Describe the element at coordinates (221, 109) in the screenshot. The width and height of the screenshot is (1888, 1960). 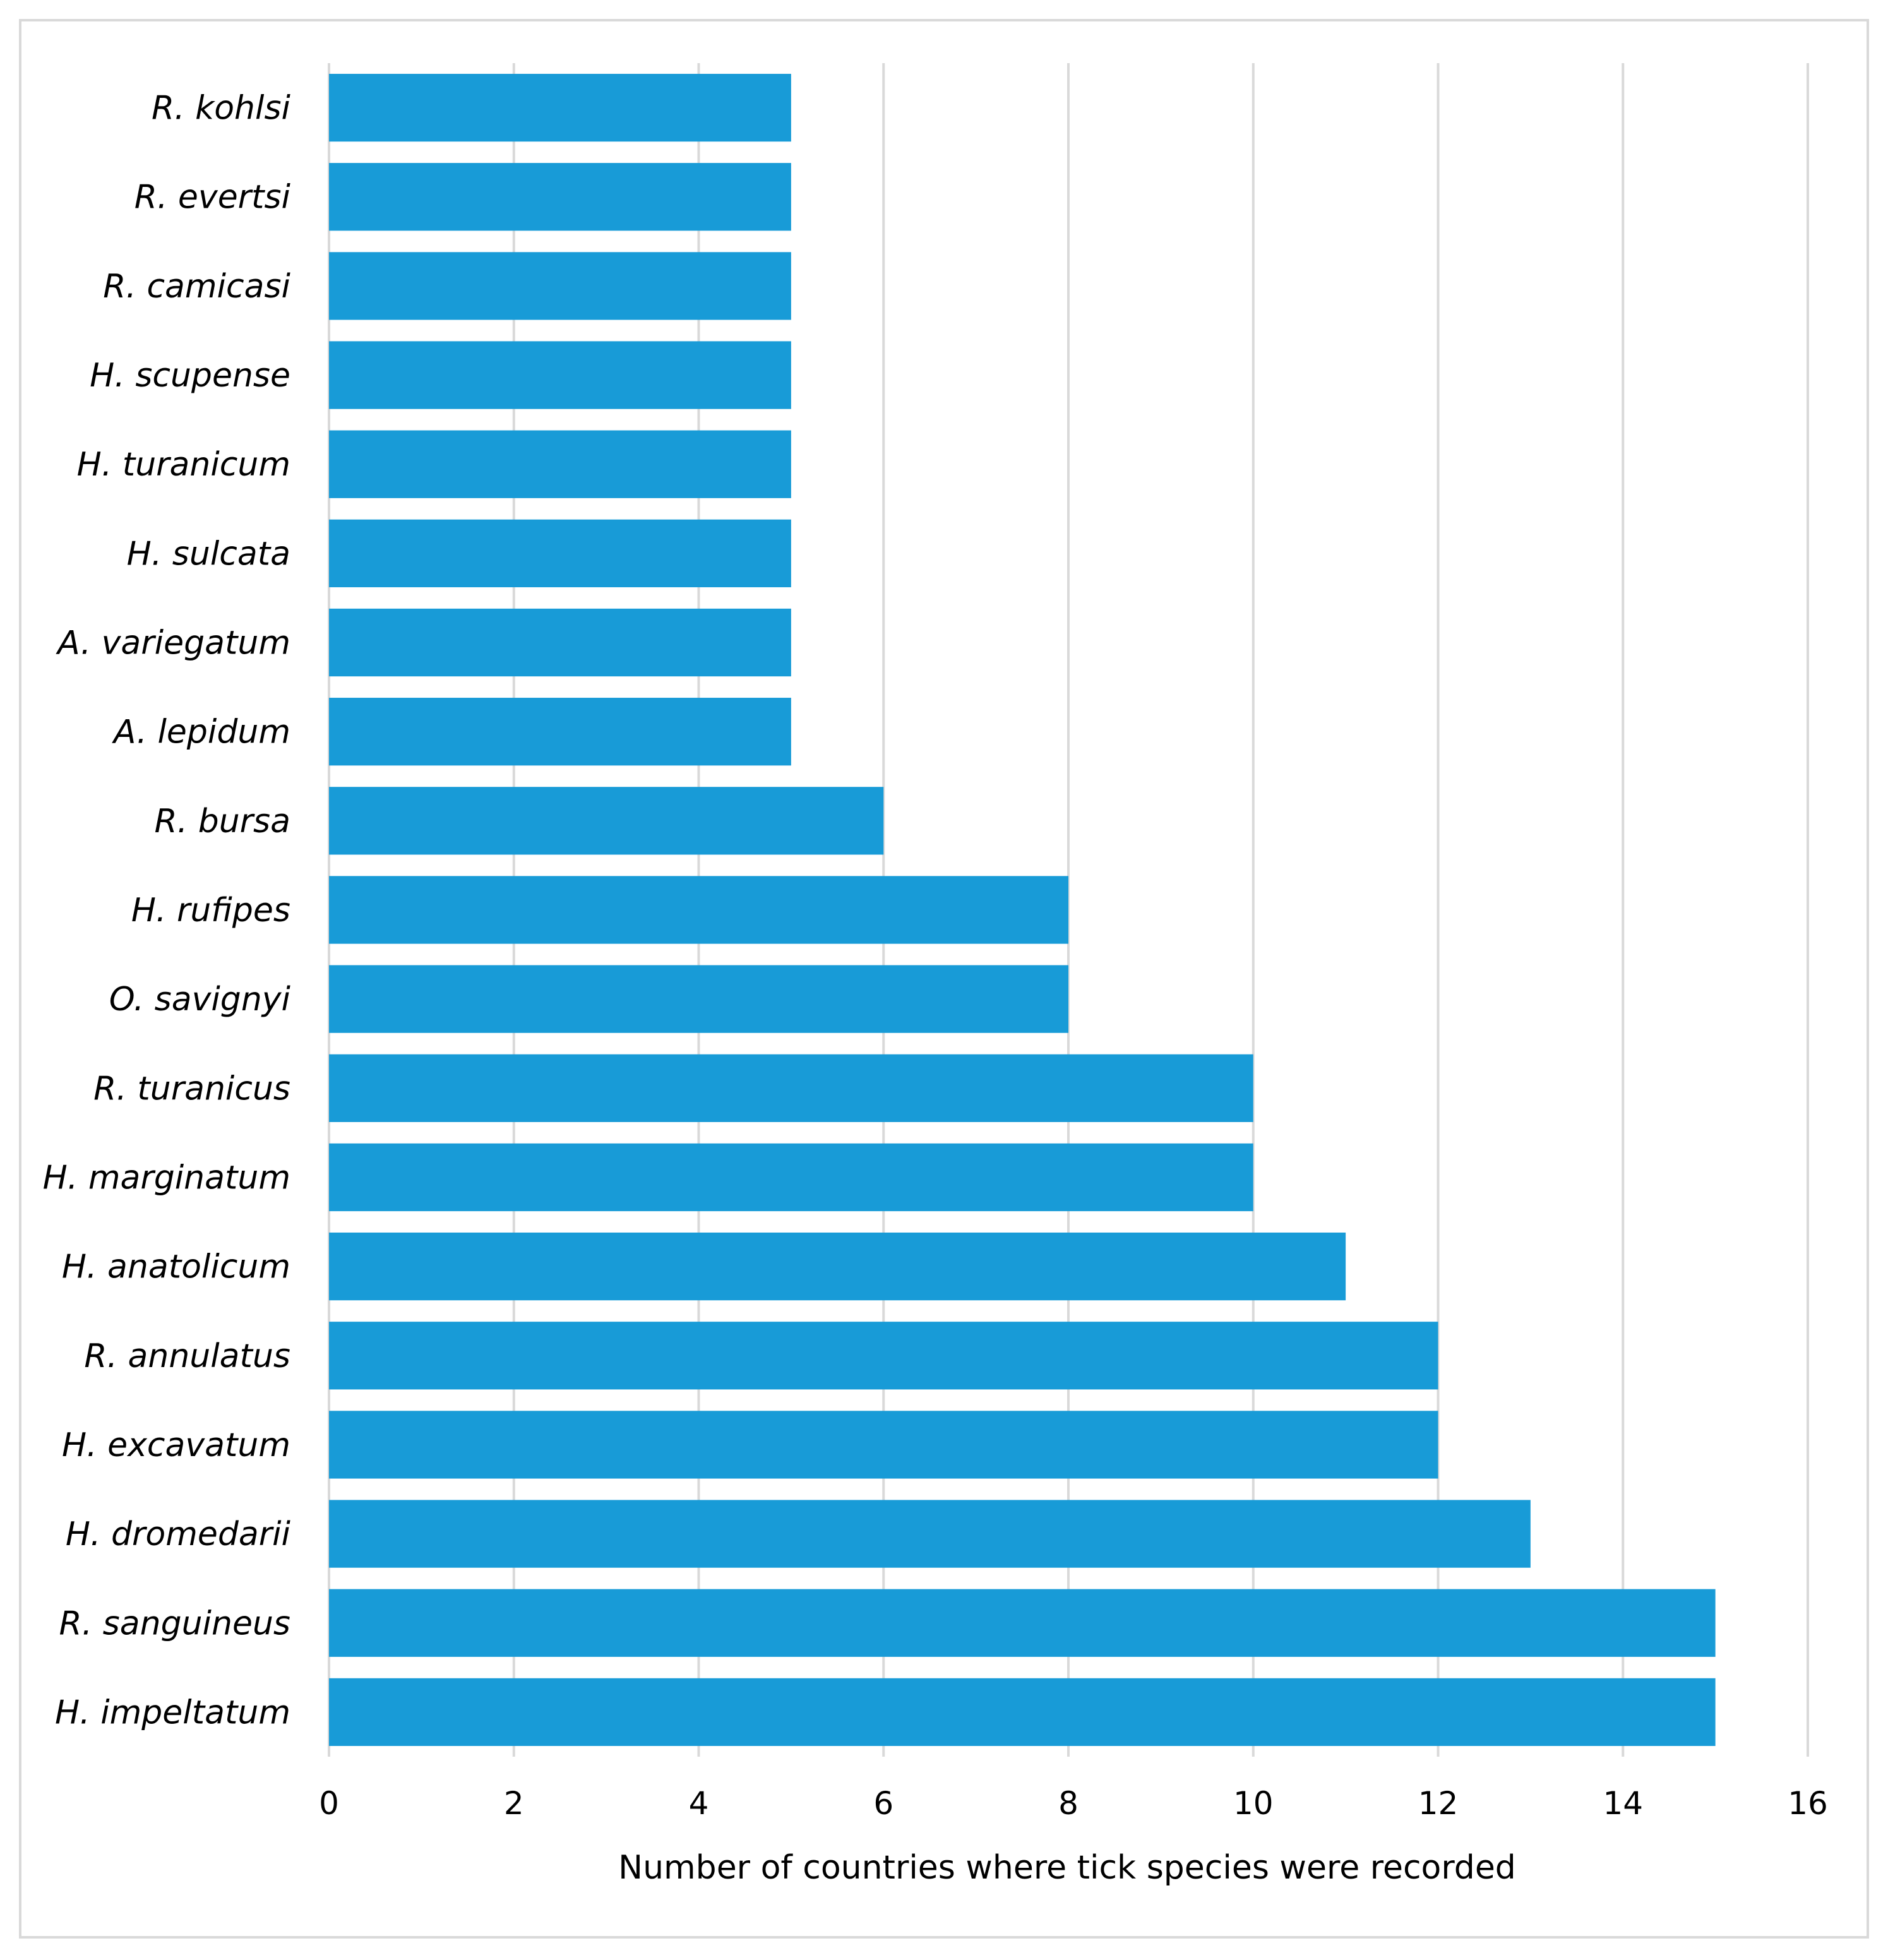
I see `category-label: R. kohlsi` at that location.